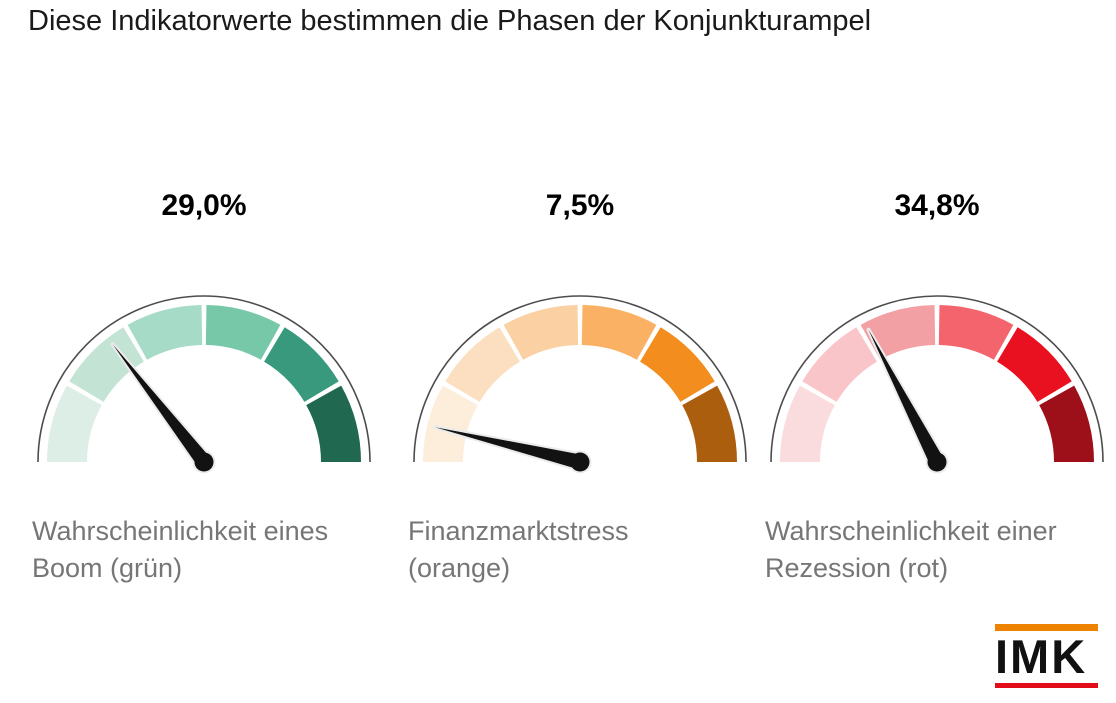  Describe the element at coordinates (220, 550) in the screenshot. I see `gauge-caption-boom: Wahrscheinlichkeit eines Boom (grün)` at that location.